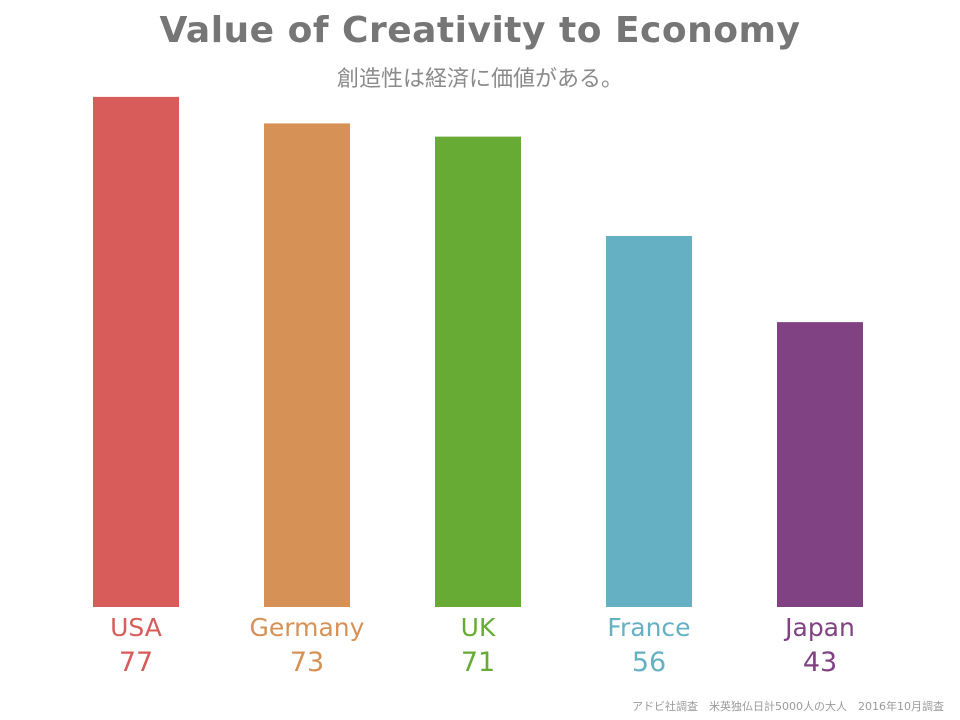 The height and width of the screenshot is (720, 960). What do you see at coordinates (819, 627) in the screenshot?
I see `category-label-japan: Japan` at bounding box center [819, 627].